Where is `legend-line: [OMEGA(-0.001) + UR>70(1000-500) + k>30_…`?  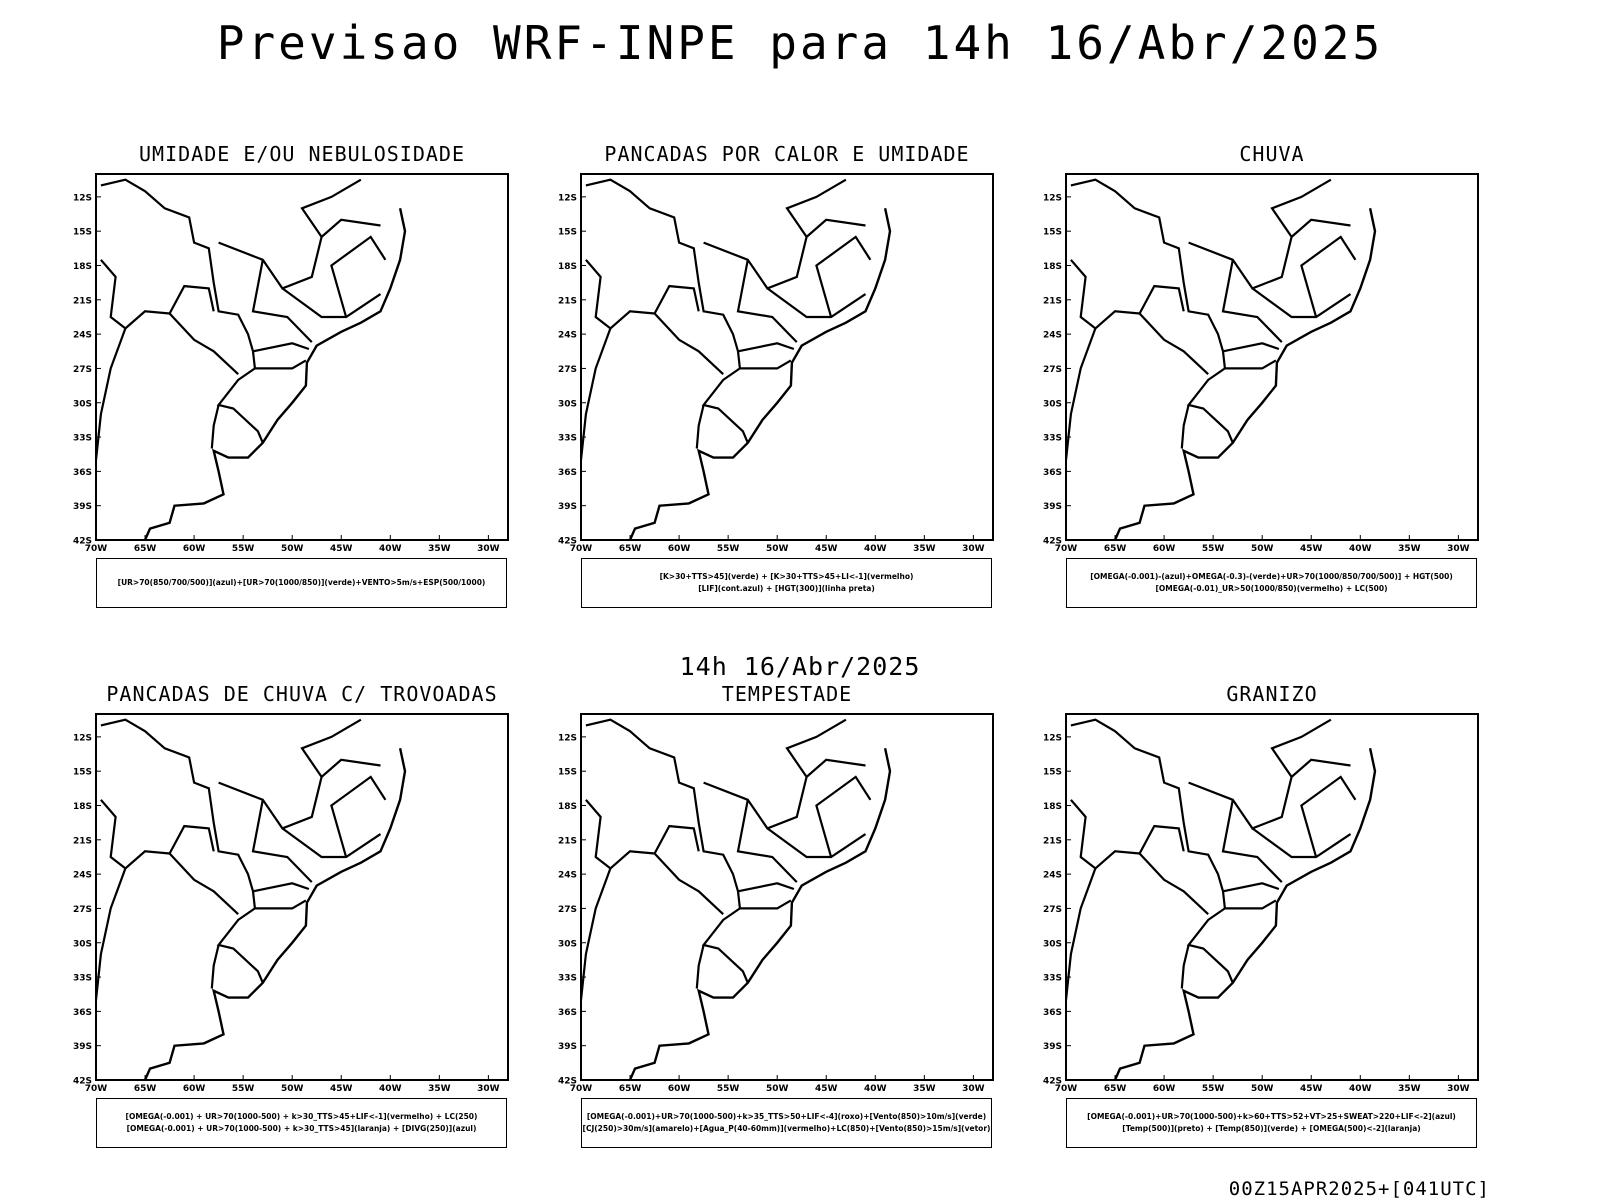 legend-line: [OMEGA(-0.001) + UR>70(1000-500) + k>30_… is located at coordinates (301, 1128).